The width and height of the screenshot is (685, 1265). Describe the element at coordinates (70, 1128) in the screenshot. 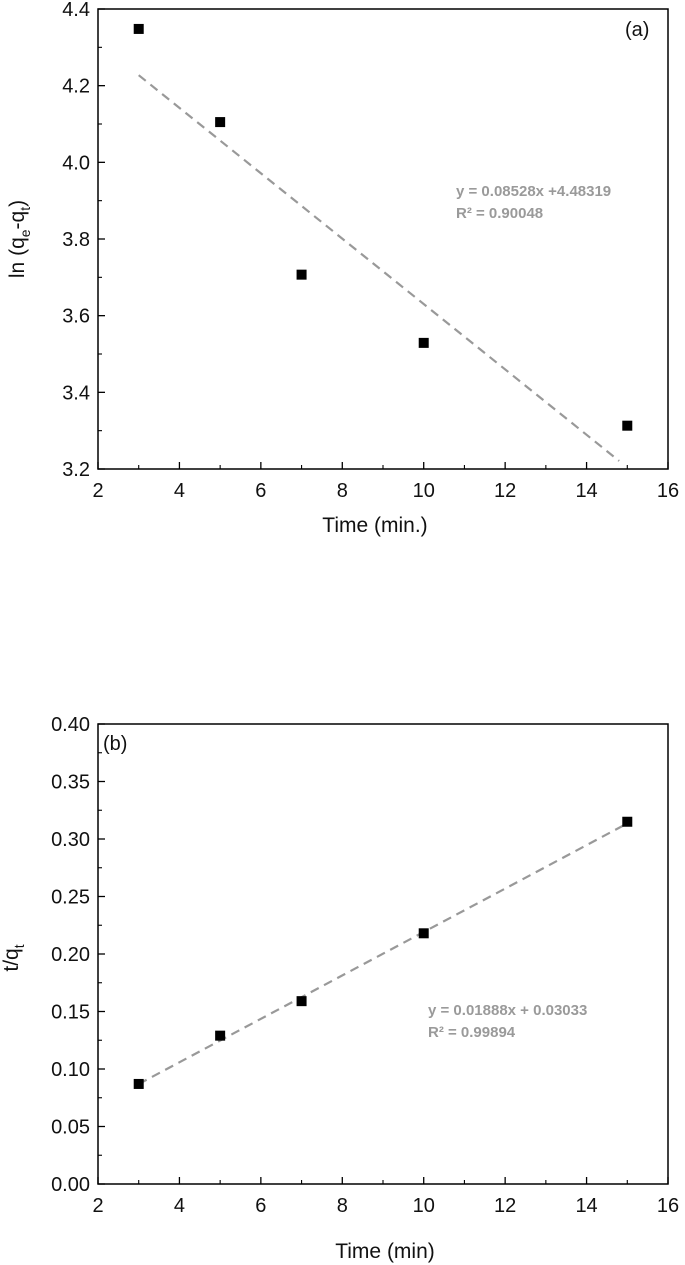

I see `y-tick-label: 0.05` at that location.